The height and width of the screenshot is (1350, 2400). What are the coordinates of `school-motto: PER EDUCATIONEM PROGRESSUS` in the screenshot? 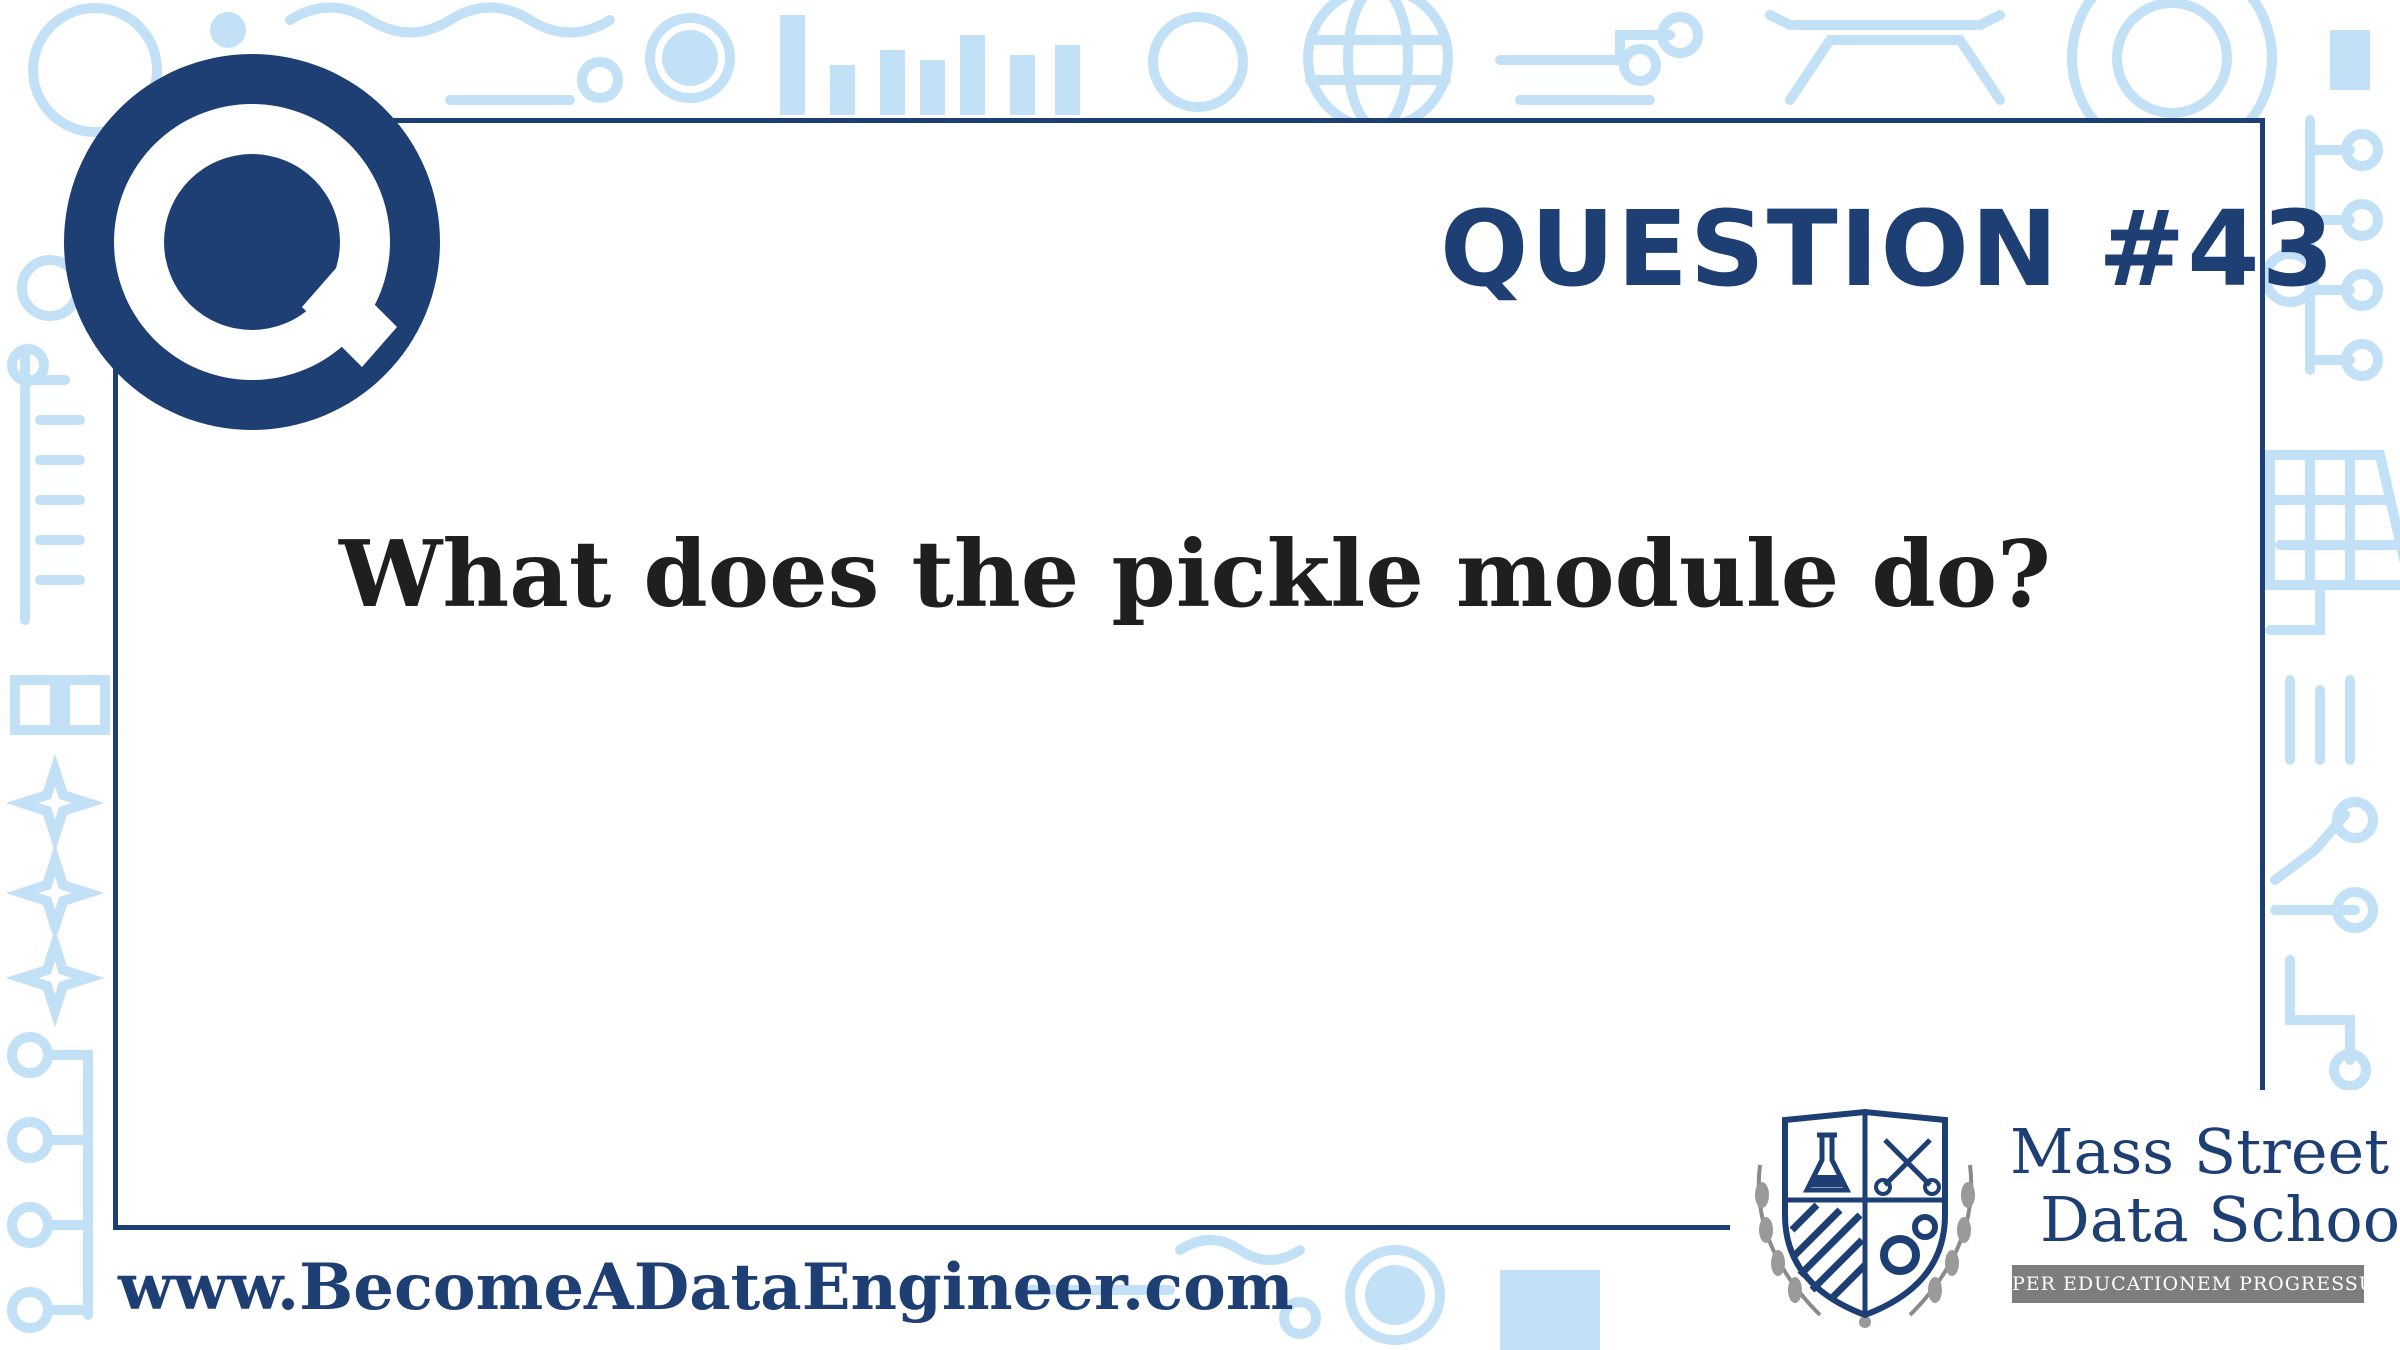 It's located at (2200, 1284).